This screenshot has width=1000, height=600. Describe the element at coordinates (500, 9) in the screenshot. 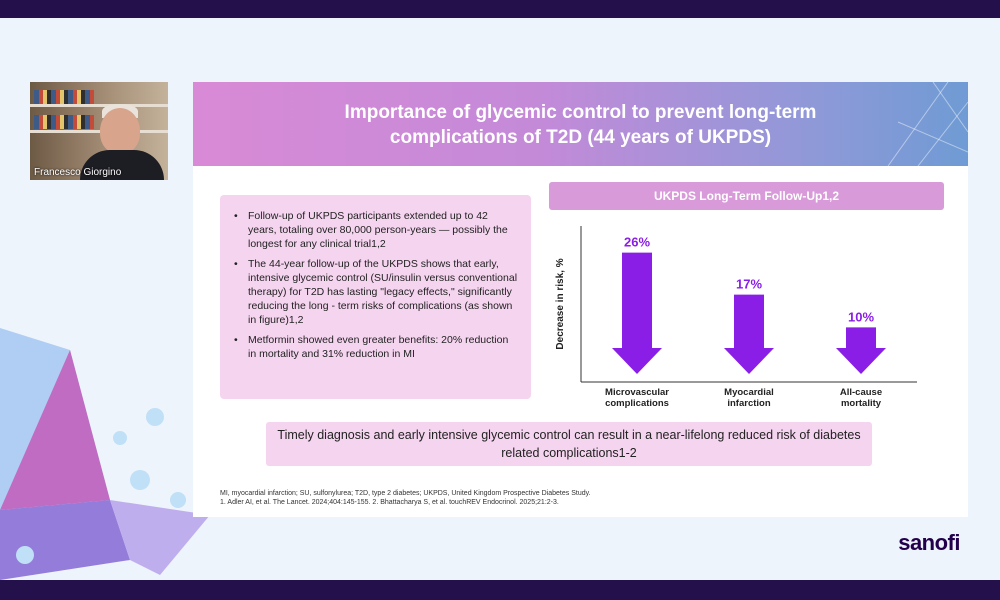

I see `top-frame-bar` at that location.